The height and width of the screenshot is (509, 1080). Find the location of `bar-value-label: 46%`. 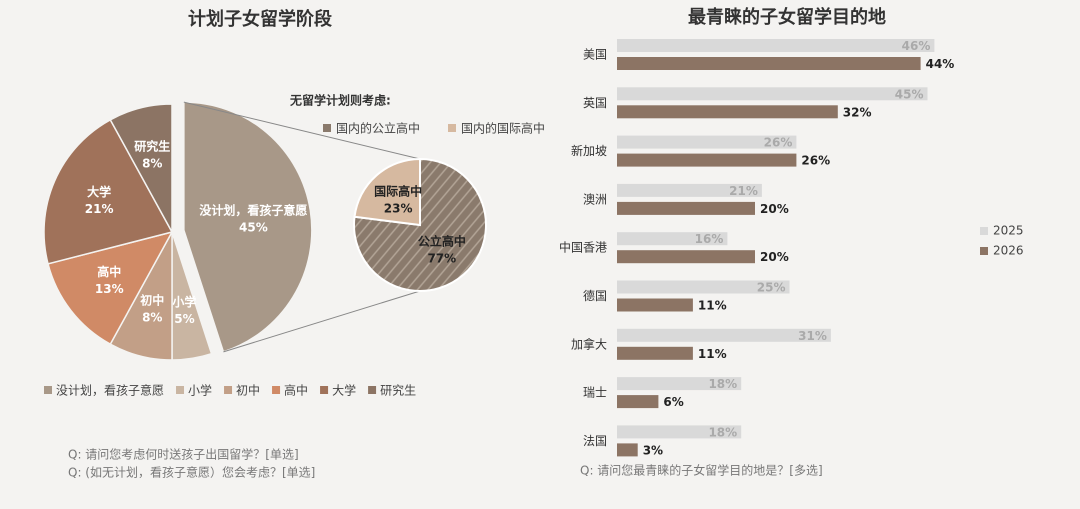

bar-value-label: 46% is located at coordinates (916, 46).